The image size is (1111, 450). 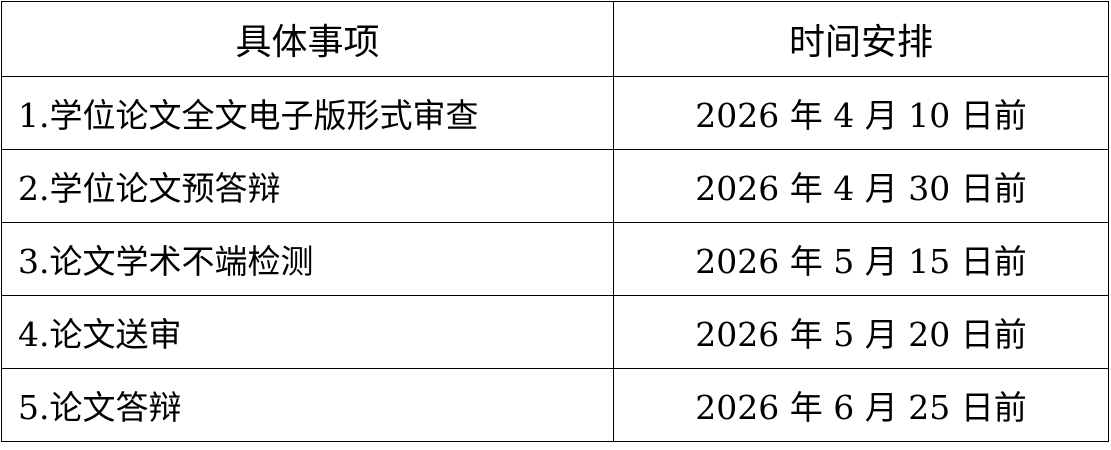 What do you see at coordinates (861, 39) in the screenshot?
I see `header-time: 时间安排` at bounding box center [861, 39].